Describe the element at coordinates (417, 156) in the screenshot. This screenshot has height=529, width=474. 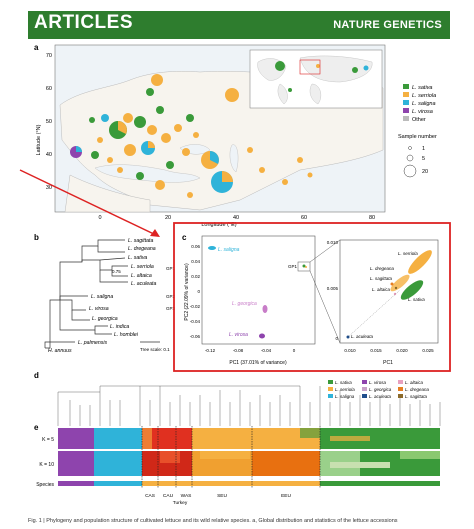
I see `map-size-legend: Sample number 1 5 20` at that location.